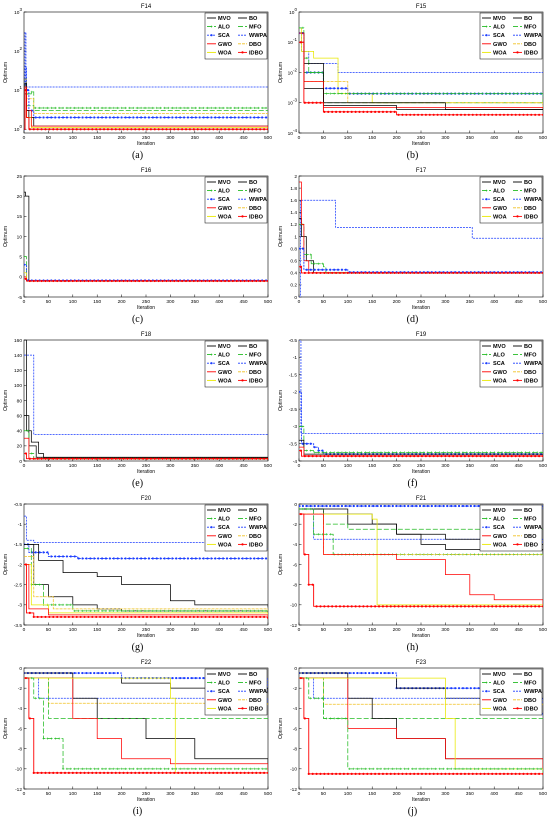 Image resolution: width=550 pixels, height=820 pixels. Describe the element at coordinates (244, 302) in the screenshot. I see `x-tick-label: 450` at that location.